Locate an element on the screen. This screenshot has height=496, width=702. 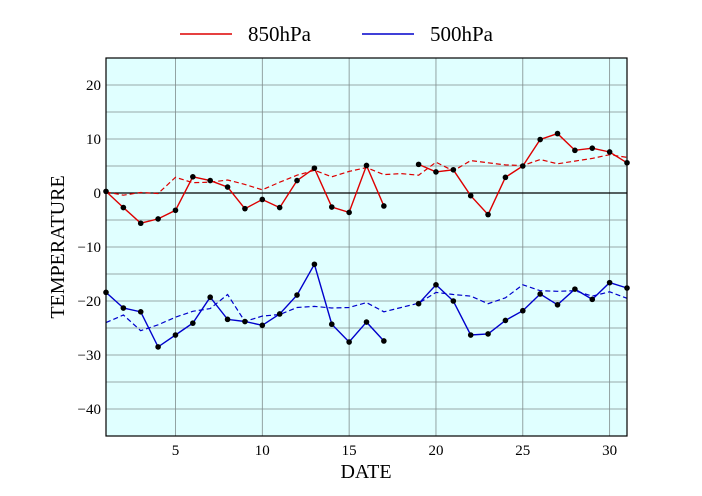
y-tick-labels: −40 −30 −20 −10 0 10 20 is located at coordinates (89, 248).